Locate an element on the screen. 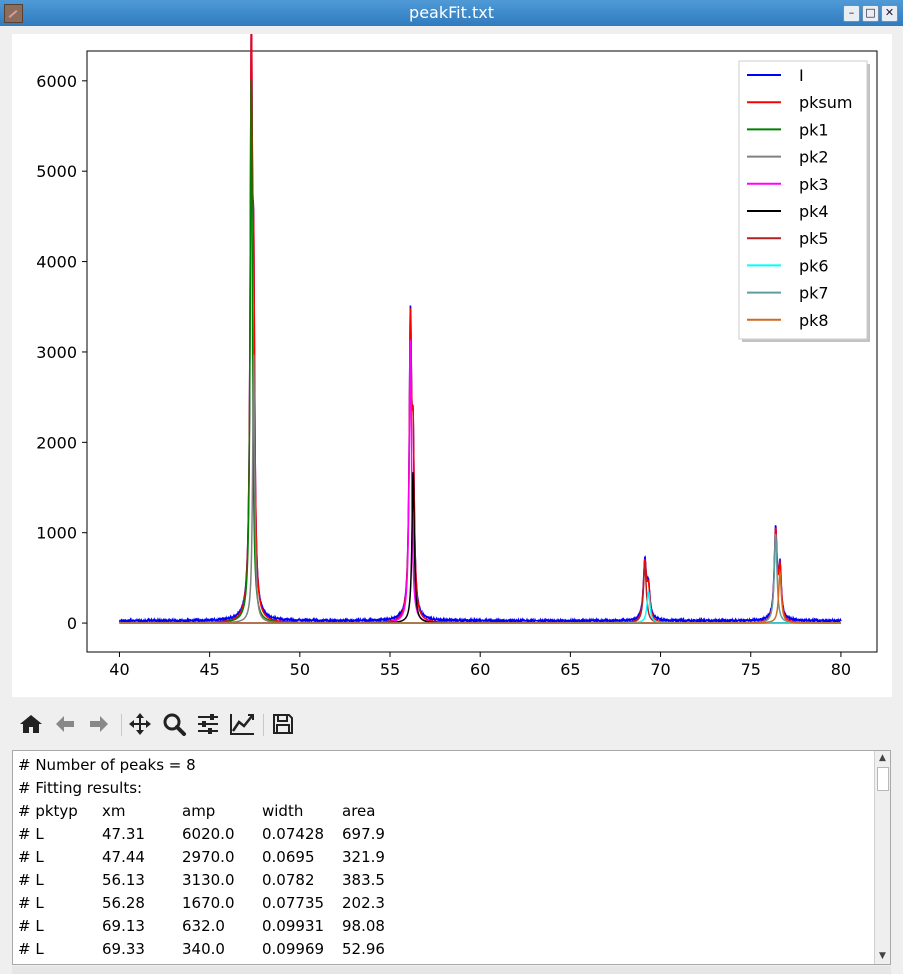  result-cell: 0.09969 is located at coordinates (293, 949).